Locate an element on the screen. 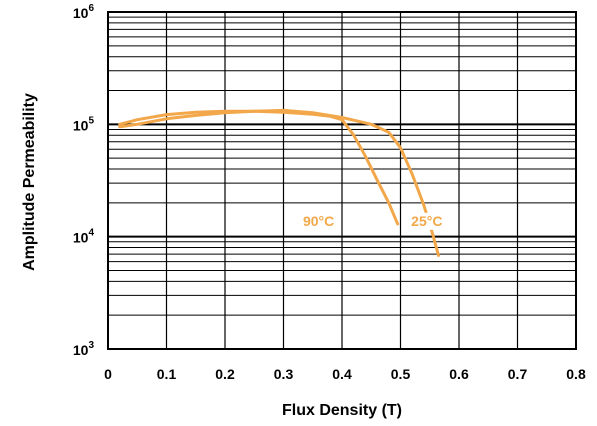 The height and width of the screenshot is (426, 597). x-tick-label: 0 is located at coordinates (108, 374).